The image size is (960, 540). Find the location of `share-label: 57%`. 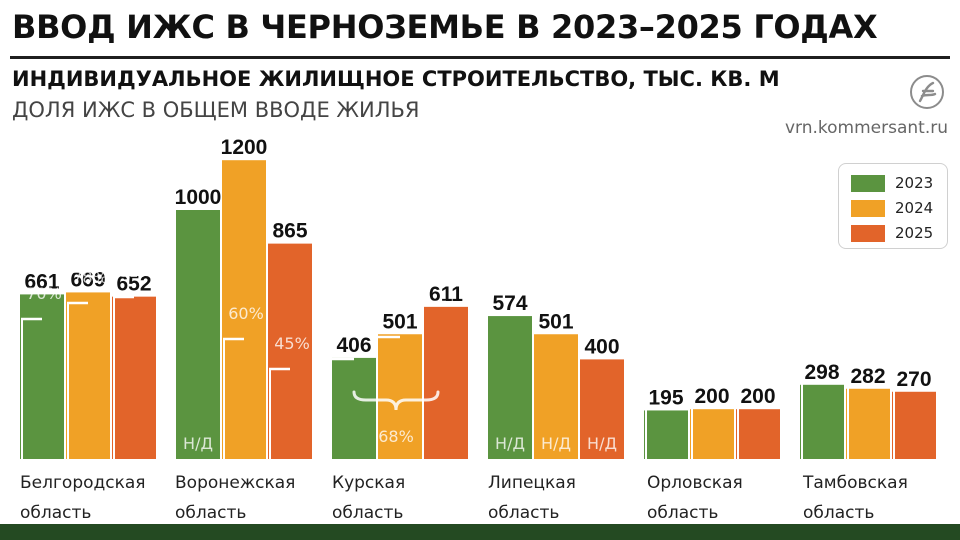

share-label: 57% is located at coordinates (760, 319).